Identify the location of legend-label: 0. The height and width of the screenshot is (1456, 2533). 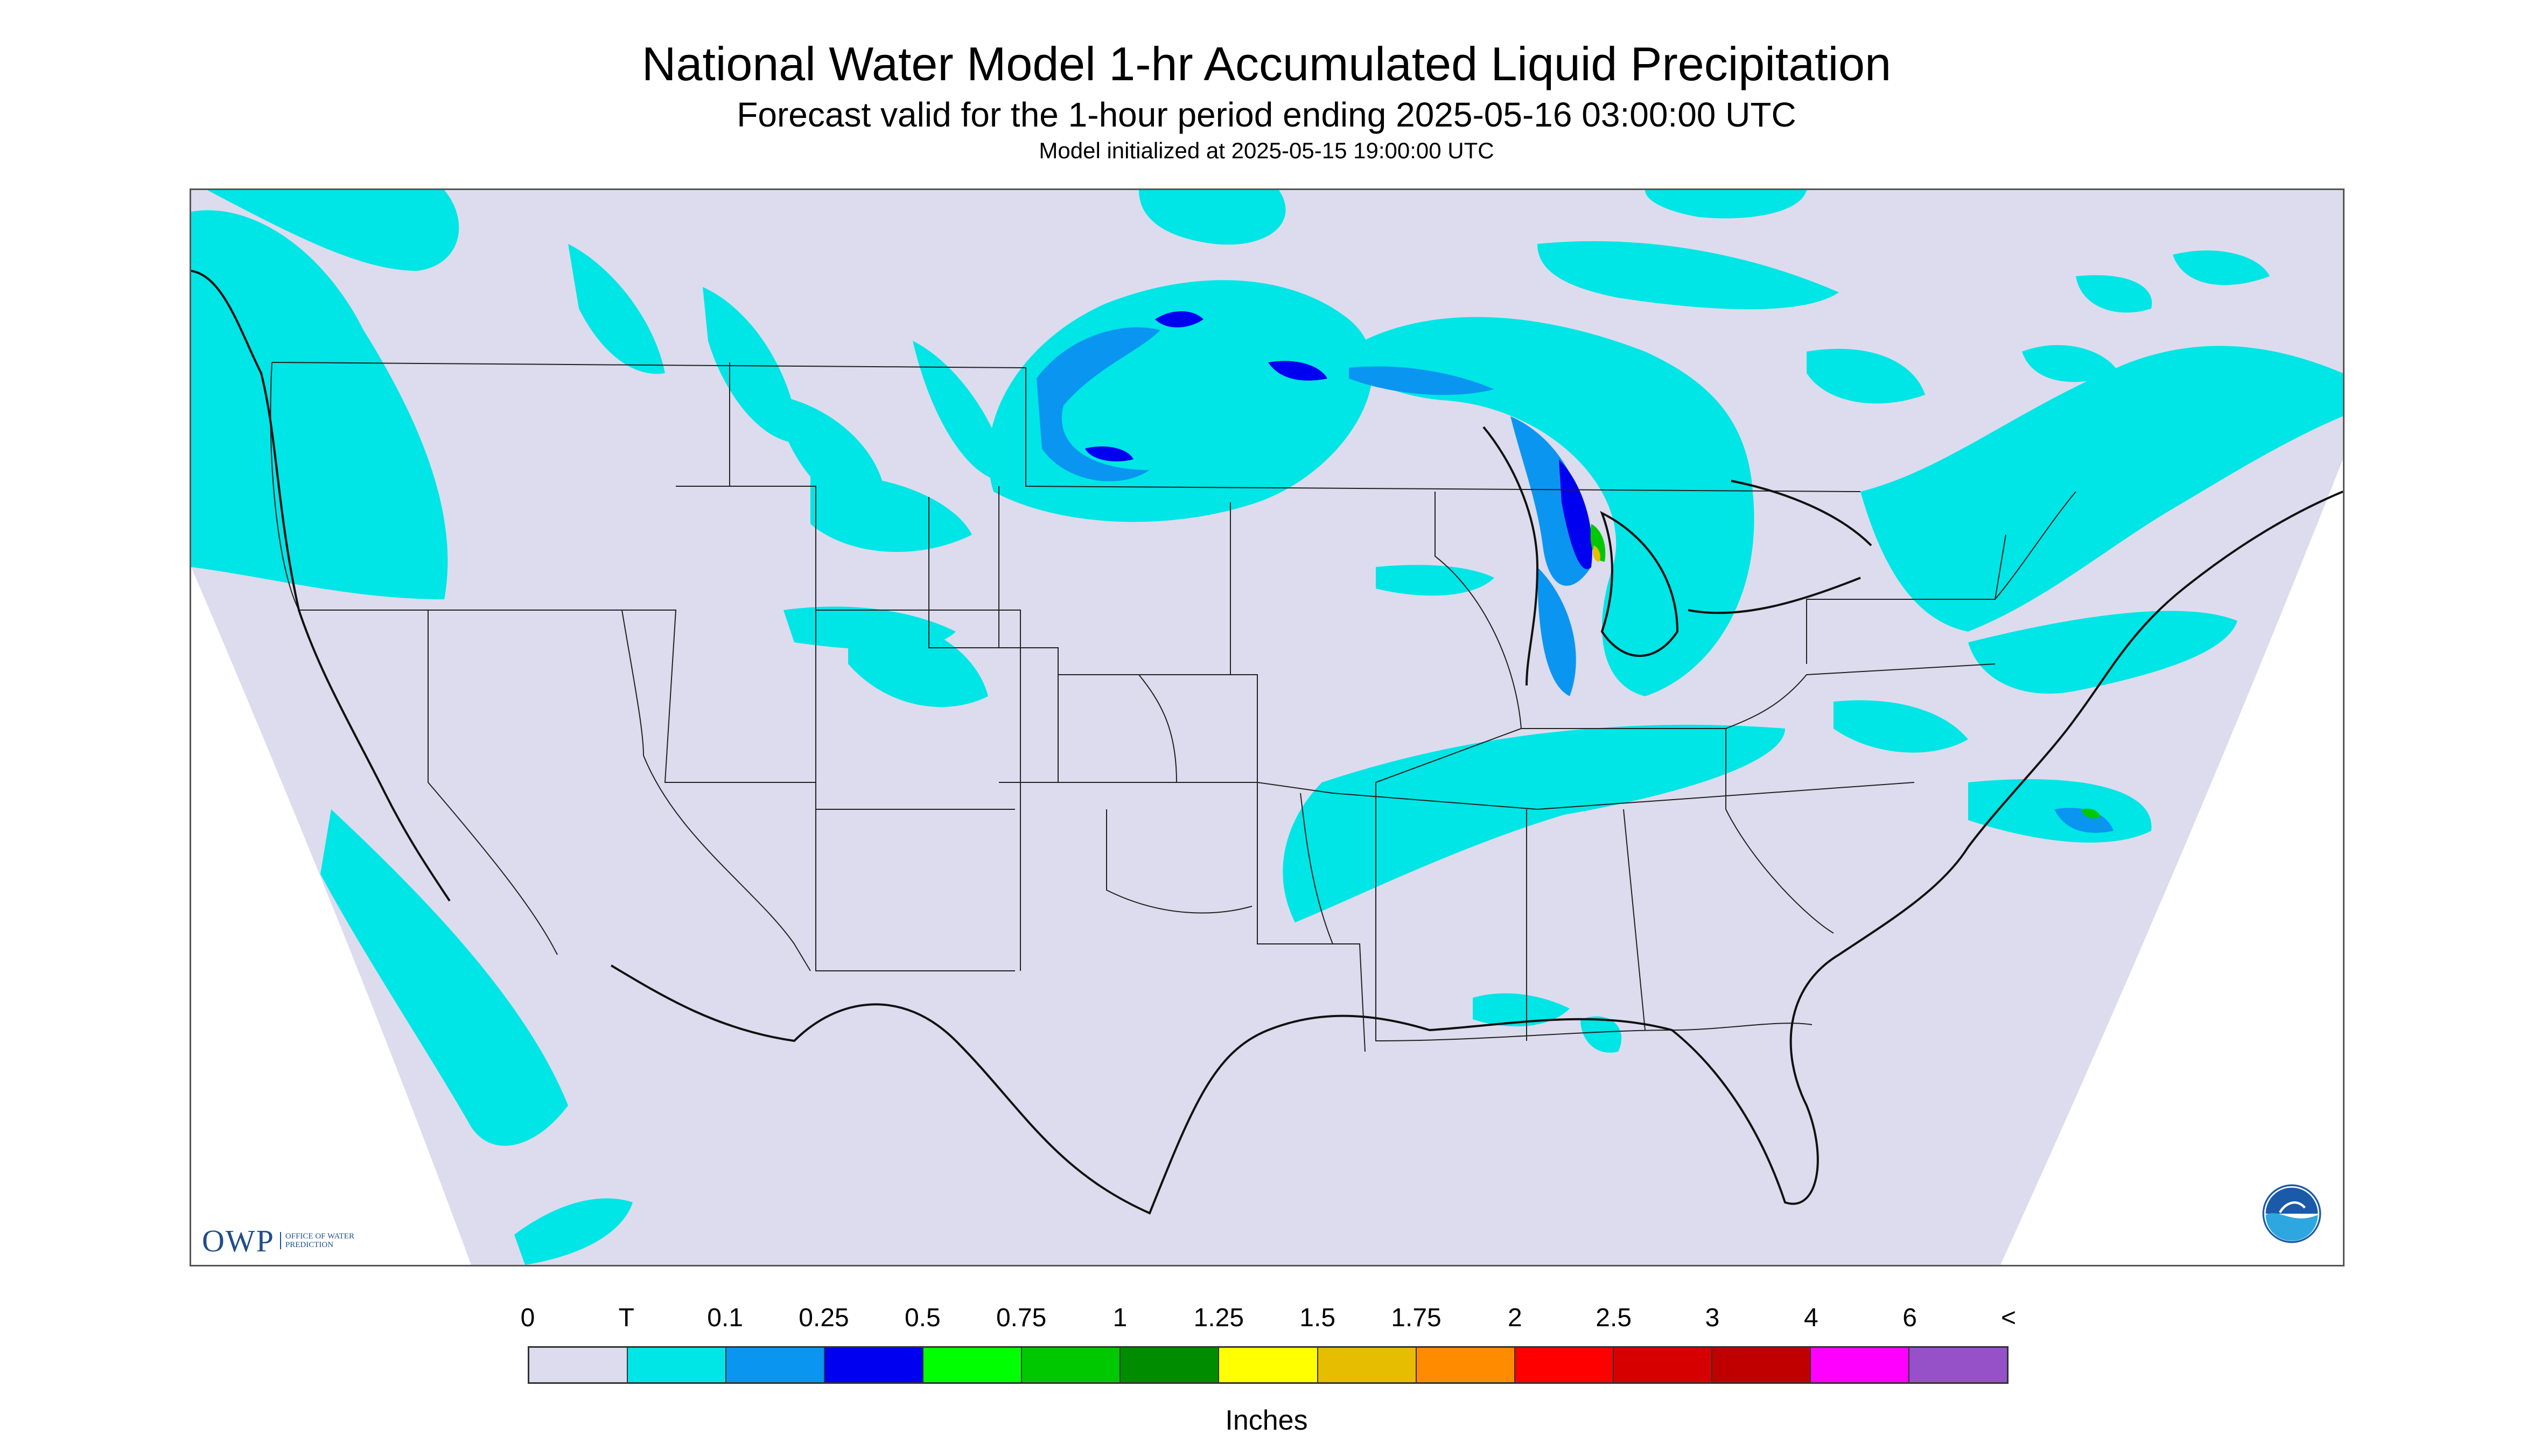
(527, 1318).